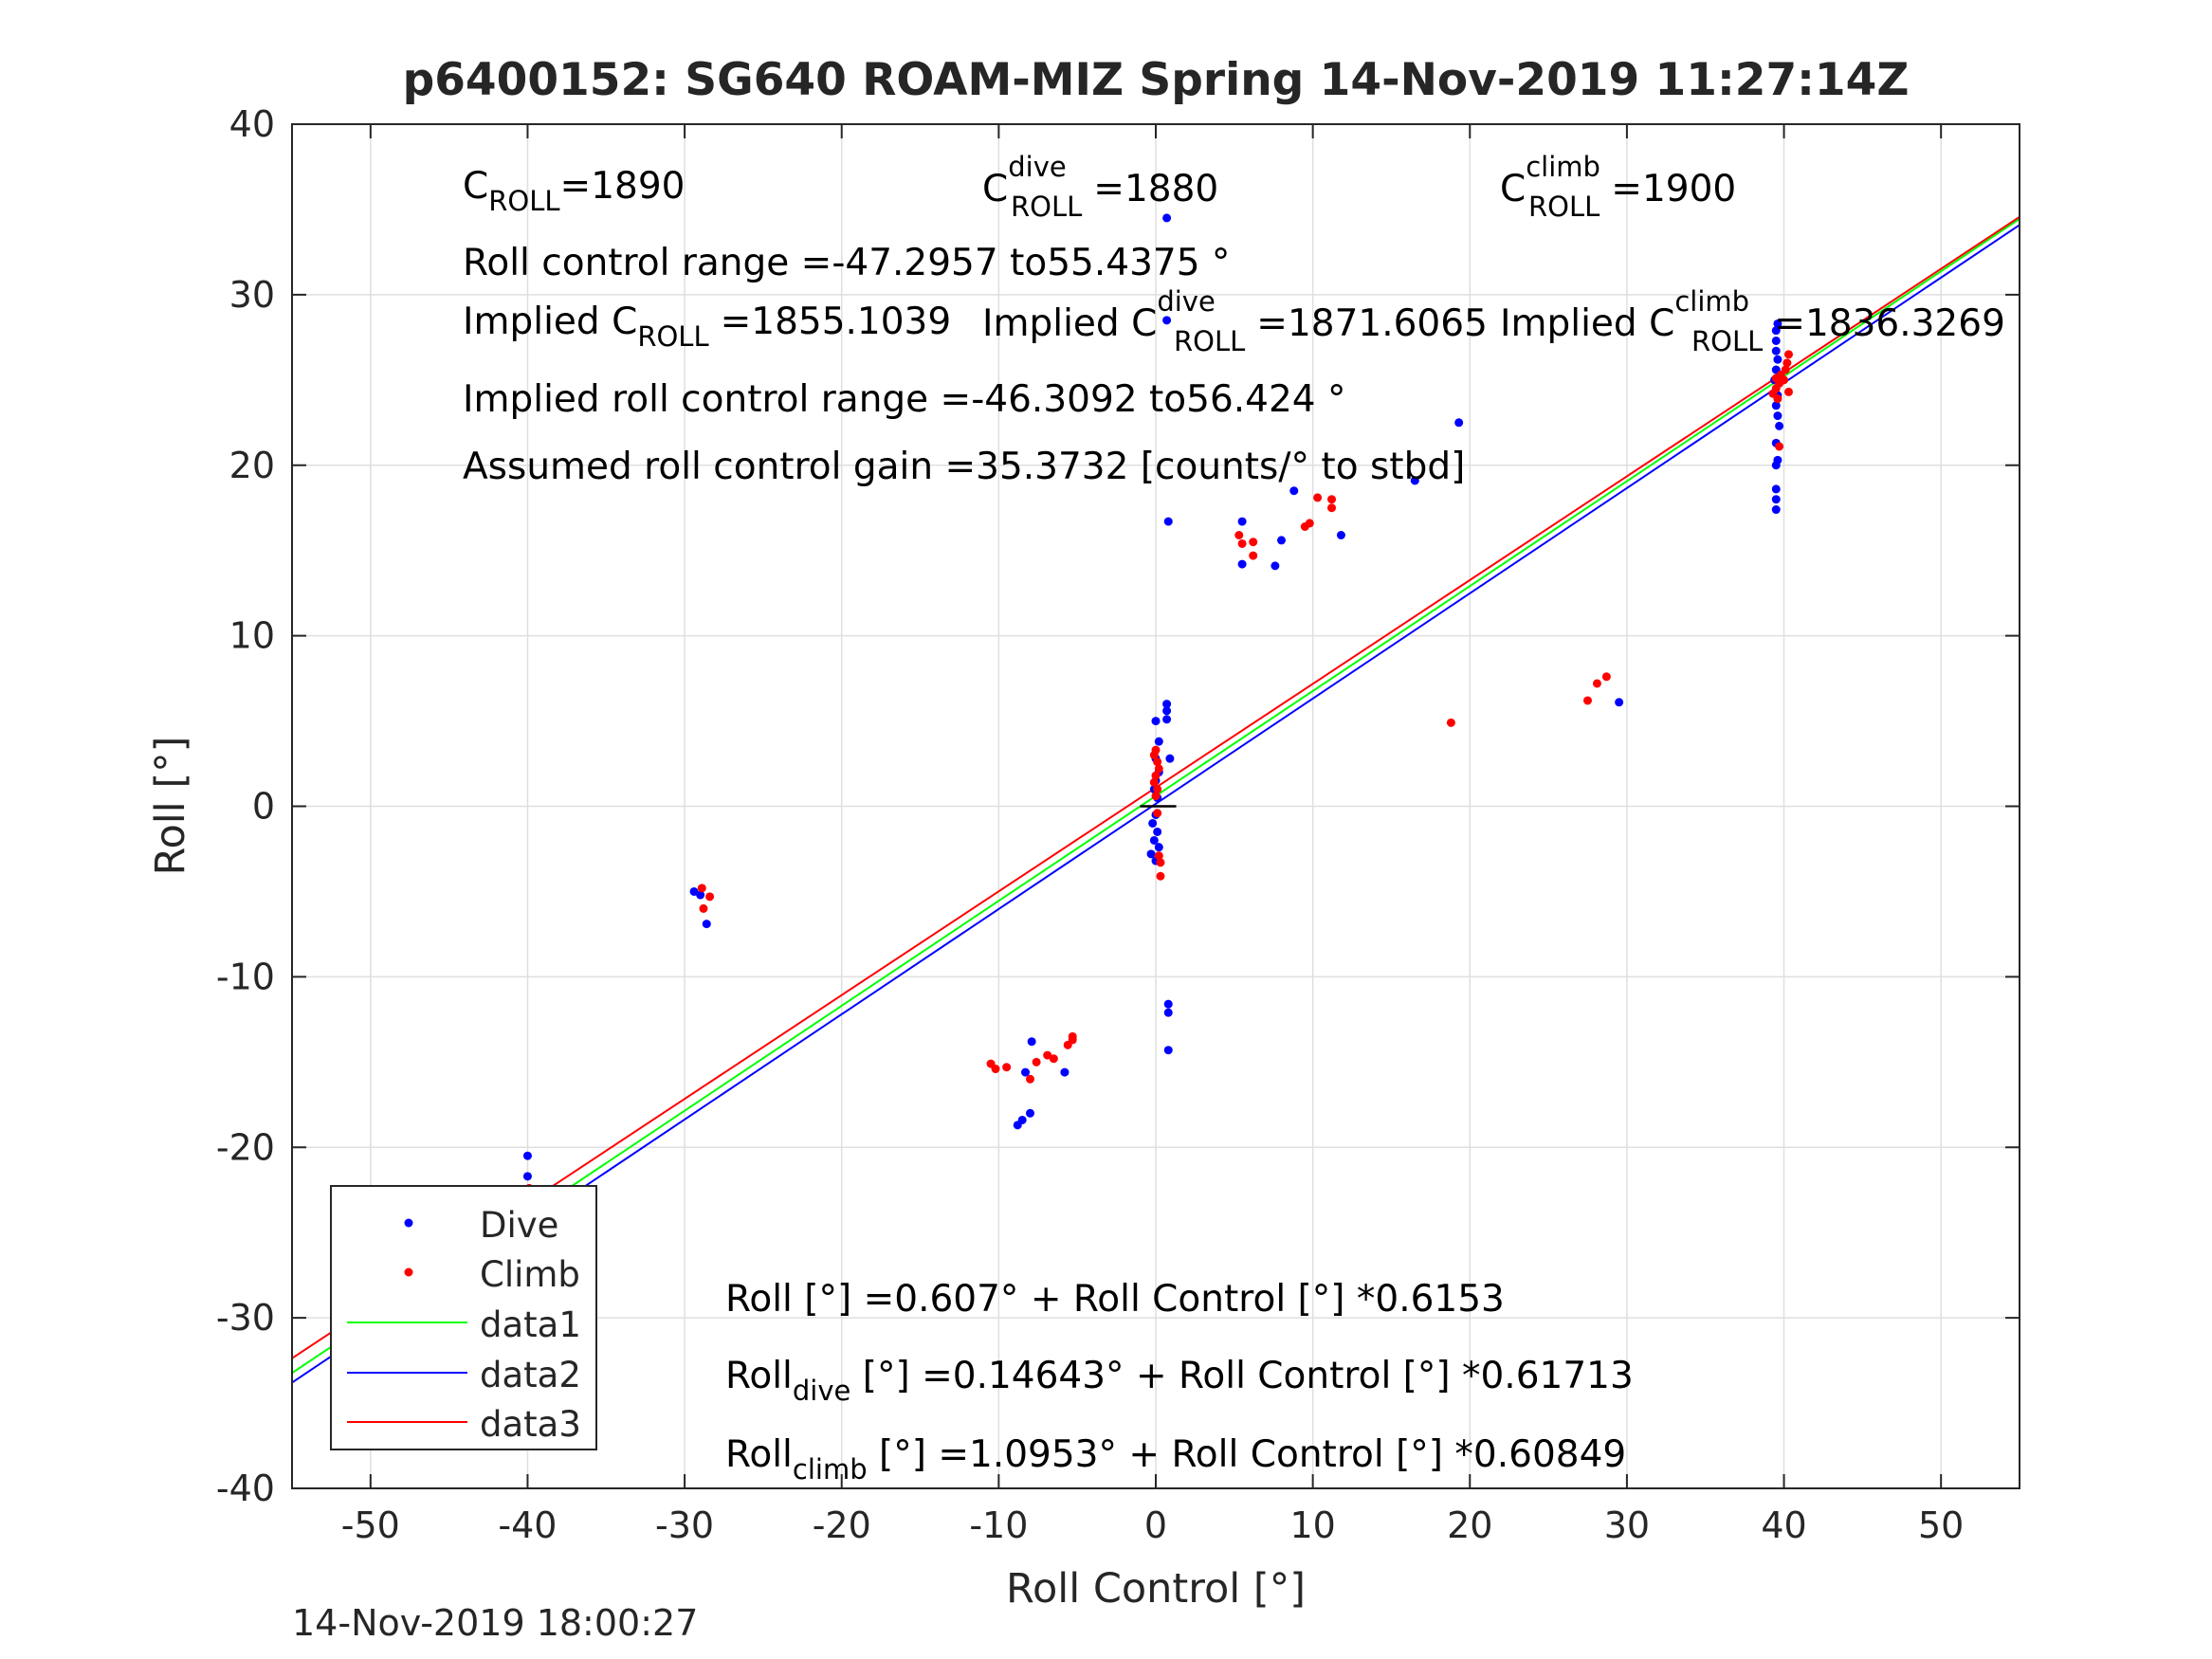 This screenshot has height=1659, width=2212. I want to click on y-tick-label: -40, so click(245, 1488).